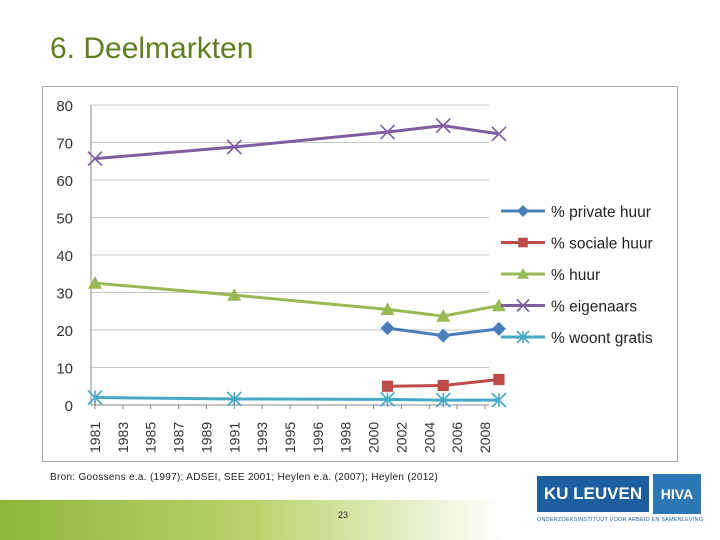 Image resolution: width=720 pixels, height=540 pixels. What do you see at coordinates (485, 437) in the screenshot?
I see `x-tick-label: 2008` at bounding box center [485, 437].